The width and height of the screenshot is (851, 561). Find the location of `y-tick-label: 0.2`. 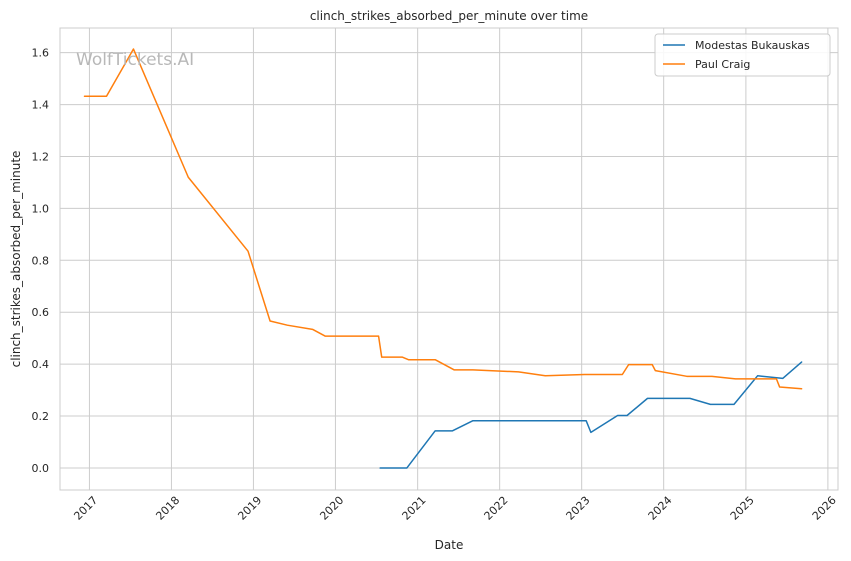

y-tick-label: 0.2 is located at coordinates (41, 416).